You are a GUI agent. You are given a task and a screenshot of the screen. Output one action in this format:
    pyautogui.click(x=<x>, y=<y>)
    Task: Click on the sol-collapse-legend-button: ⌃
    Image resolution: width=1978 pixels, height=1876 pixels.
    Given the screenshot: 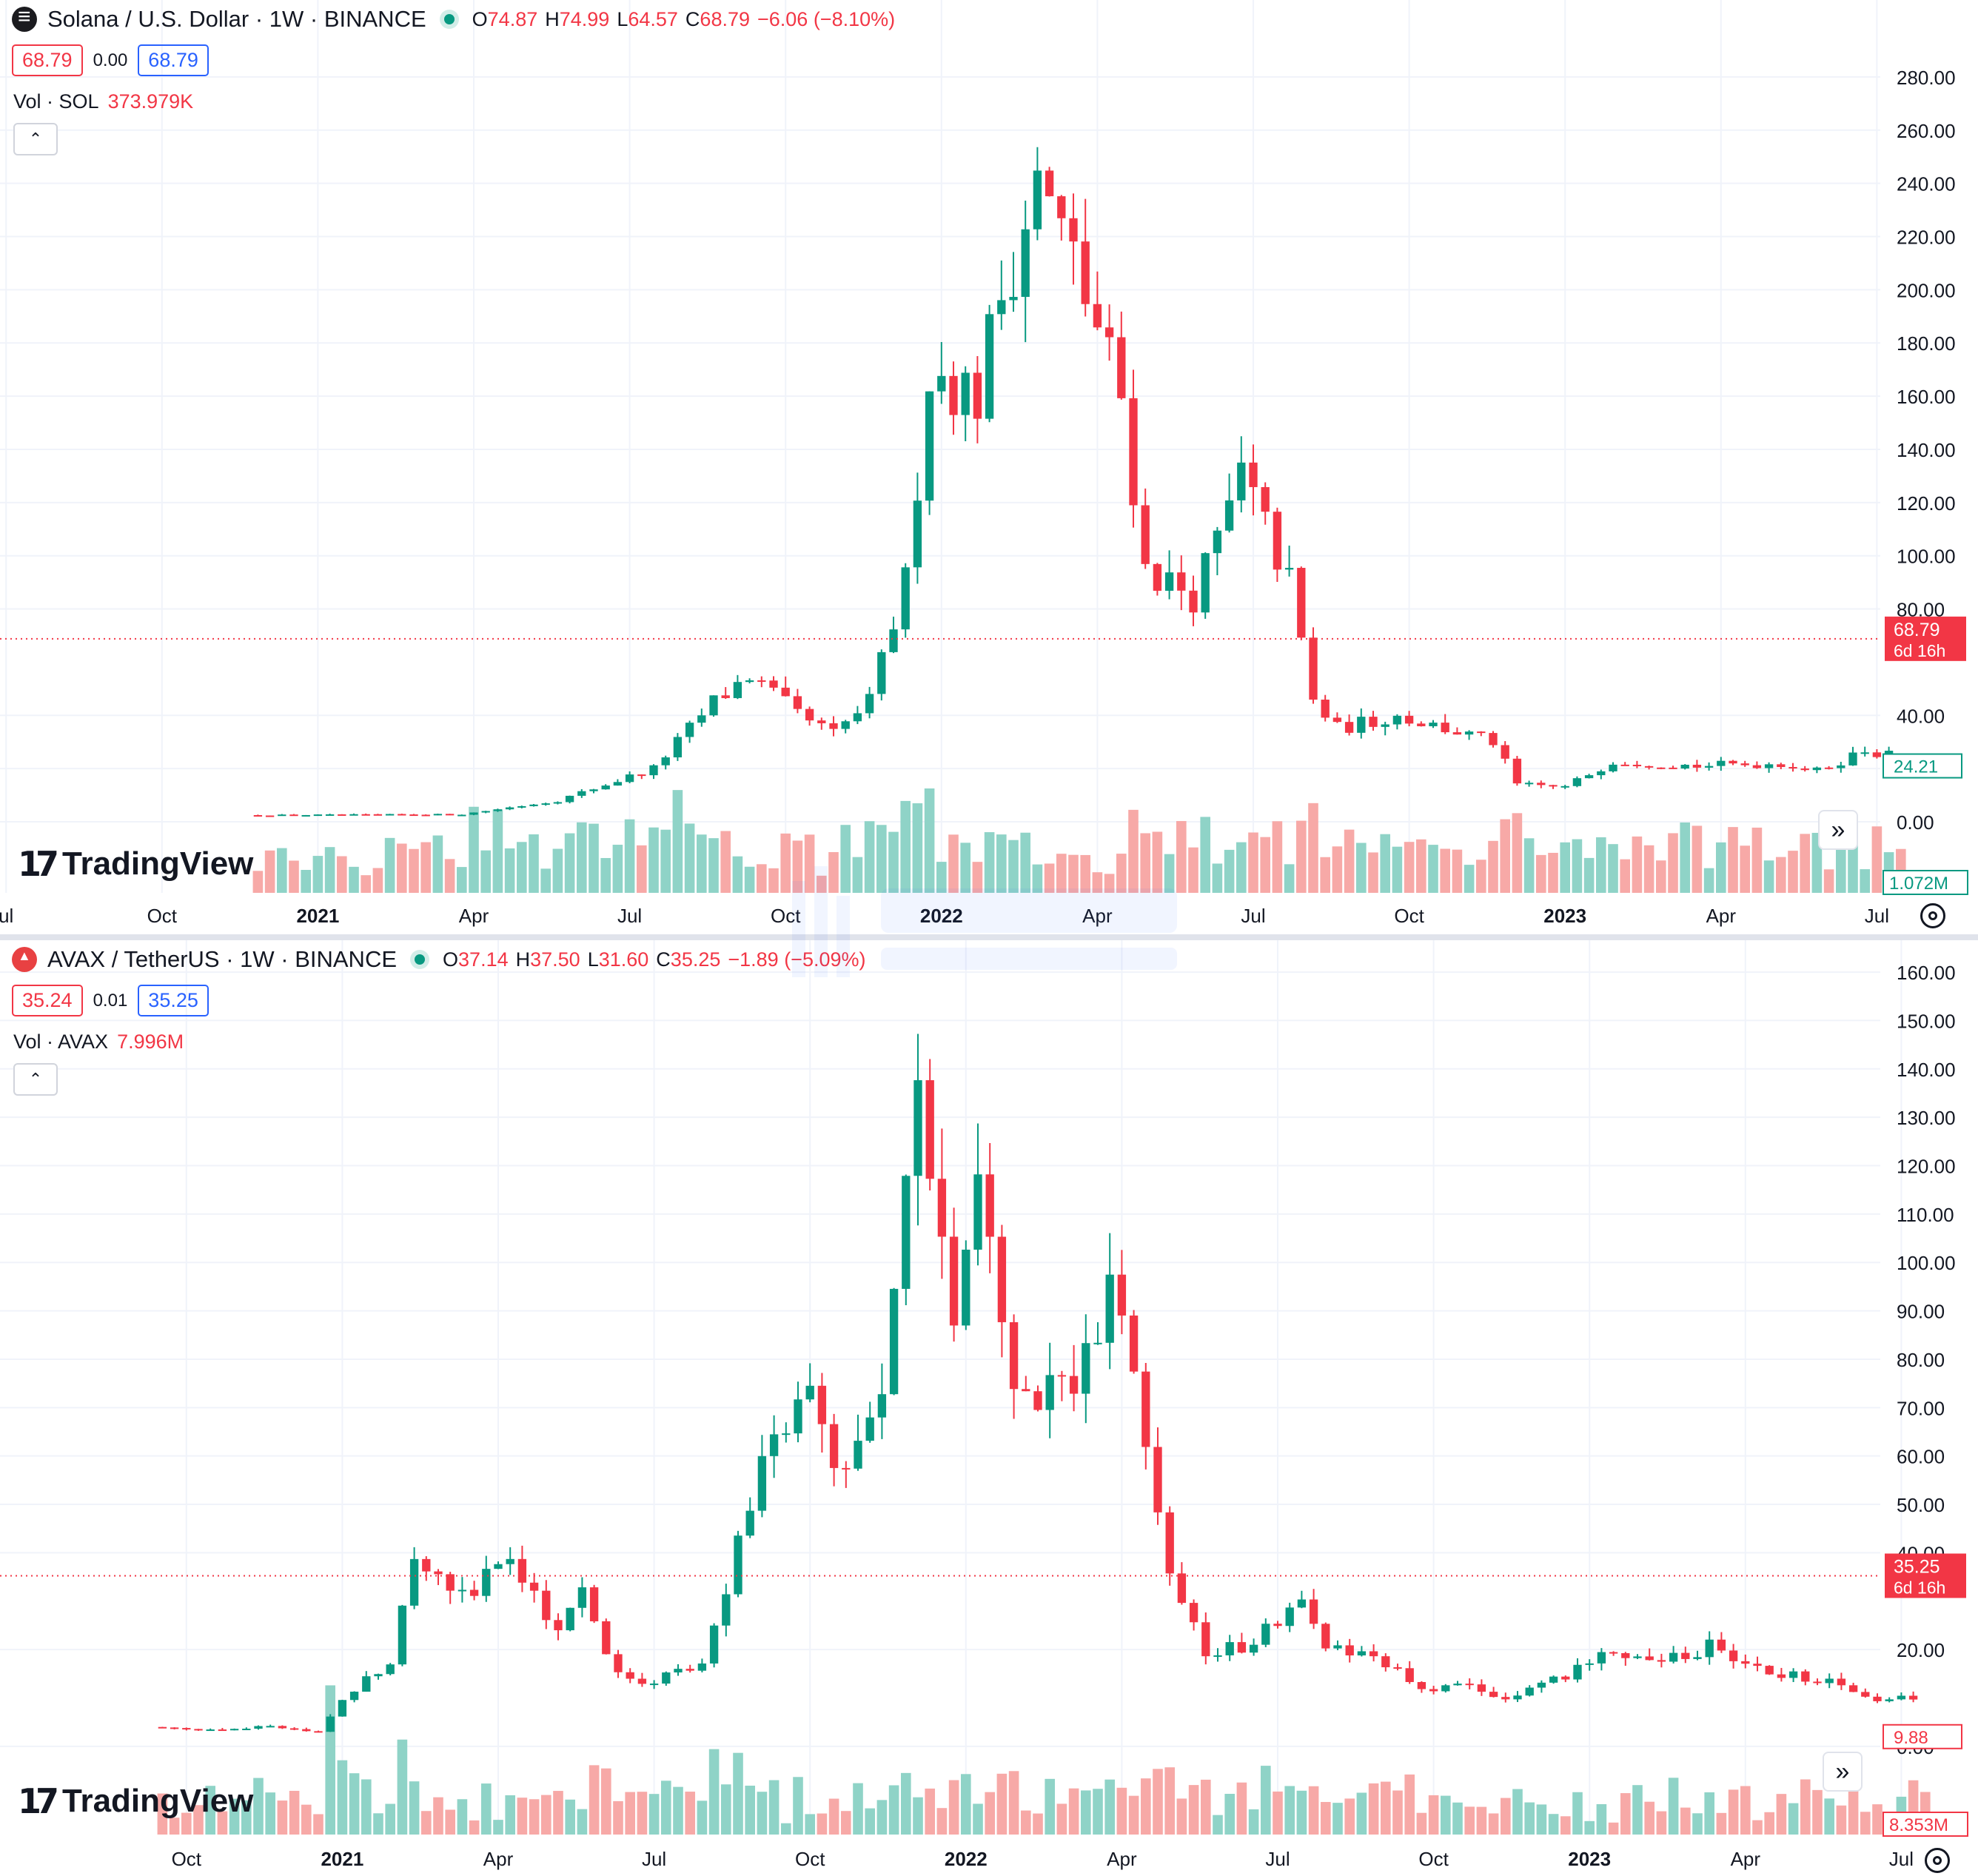 What is the action you would take?
    pyautogui.click(x=35, y=139)
    